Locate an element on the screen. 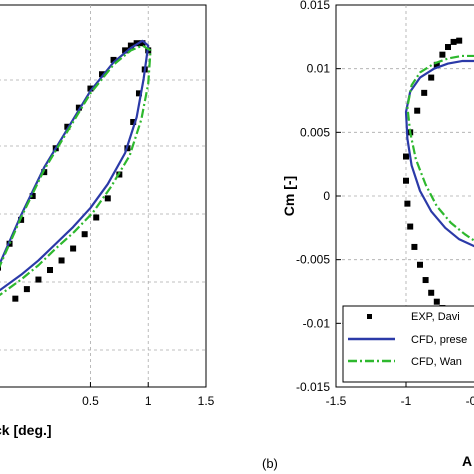 The height and width of the screenshot is (474, 474). panel-b-cfd-wang-line is located at coordinates (440, 148).